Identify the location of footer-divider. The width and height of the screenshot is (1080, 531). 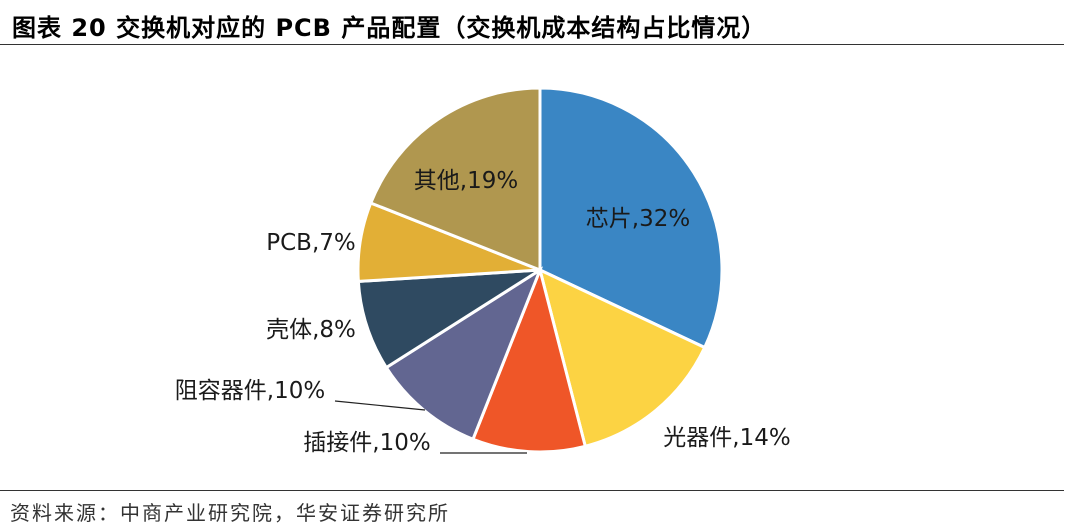
(532, 490).